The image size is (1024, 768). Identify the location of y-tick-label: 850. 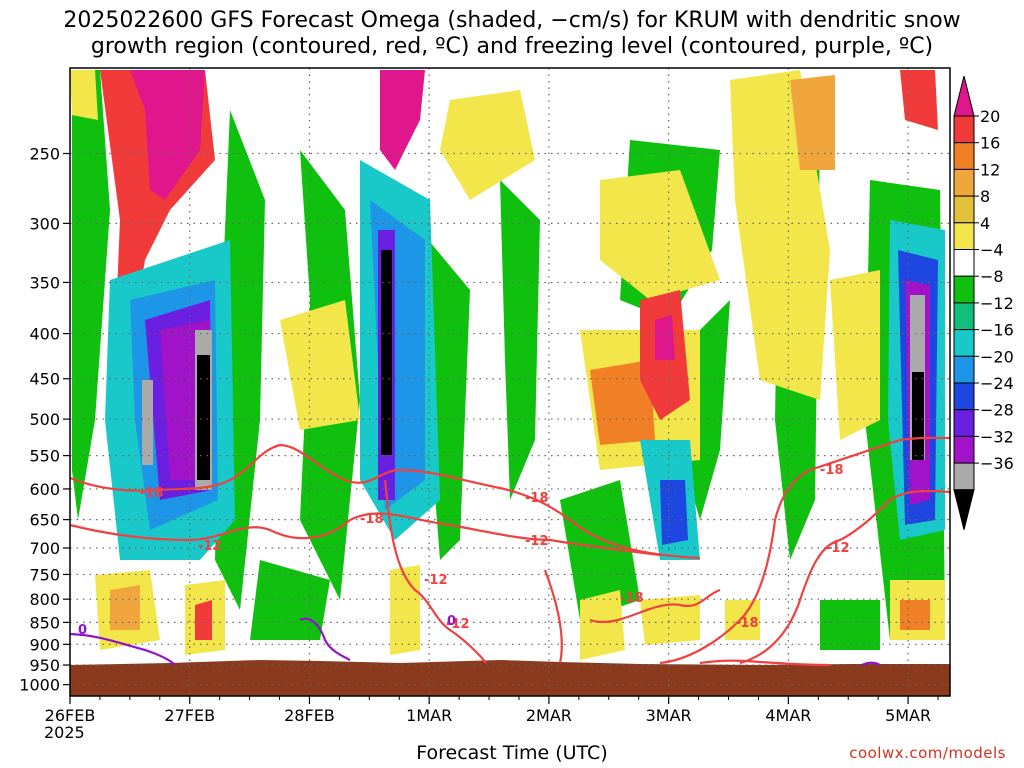
(44, 622).